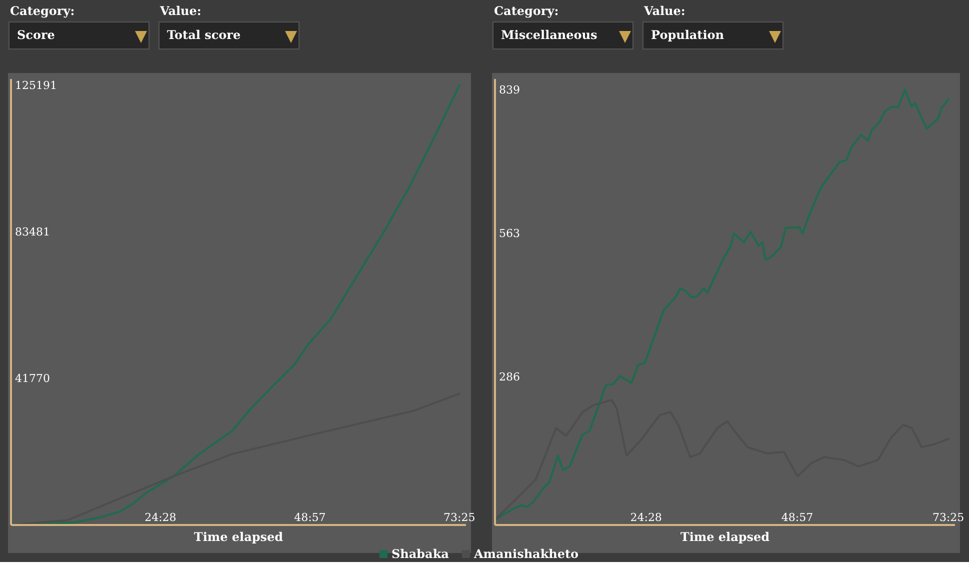  Describe the element at coordinates (32, 379) in the screenshot. I see `y-tick-label: 41770` at that location.